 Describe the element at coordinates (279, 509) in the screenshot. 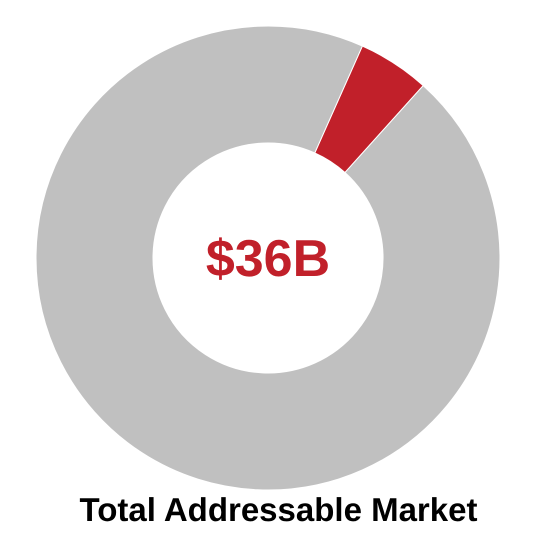

I see `text: Total Addressable Market` at that location.